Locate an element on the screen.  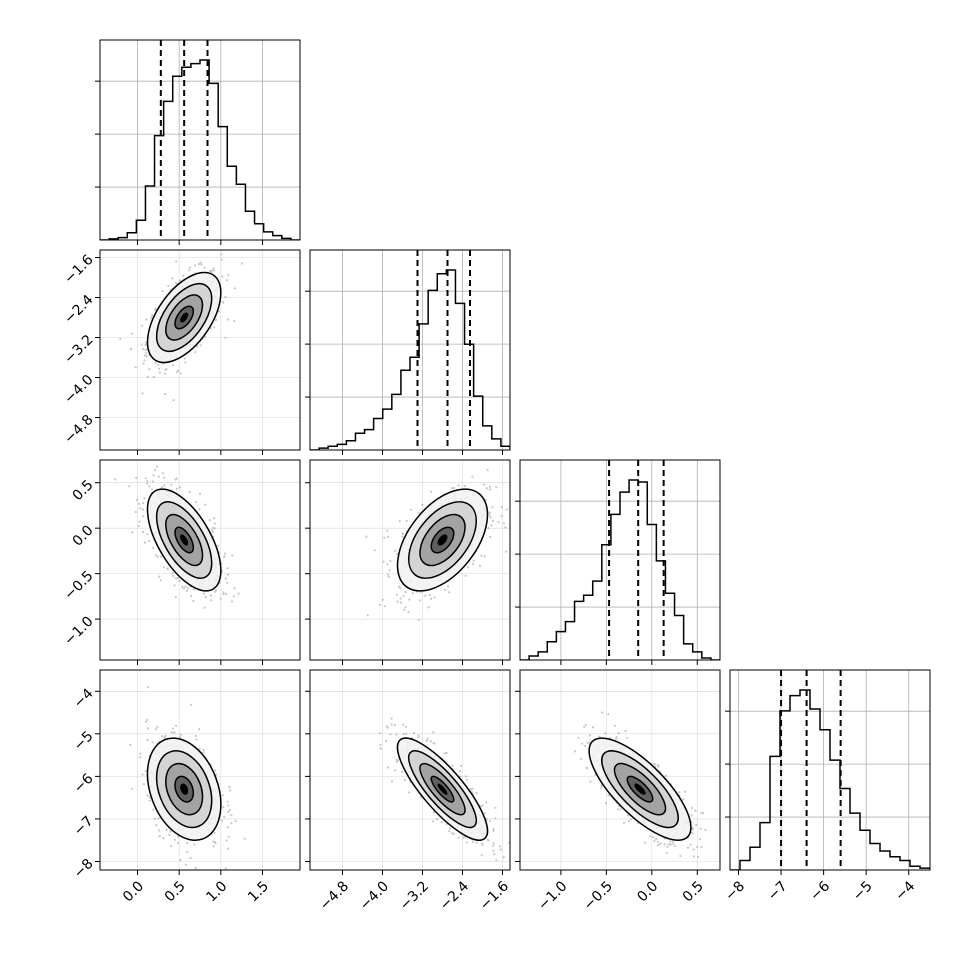
x-tick-label-1-0: −4.8 is located at coordinates (334, 895).